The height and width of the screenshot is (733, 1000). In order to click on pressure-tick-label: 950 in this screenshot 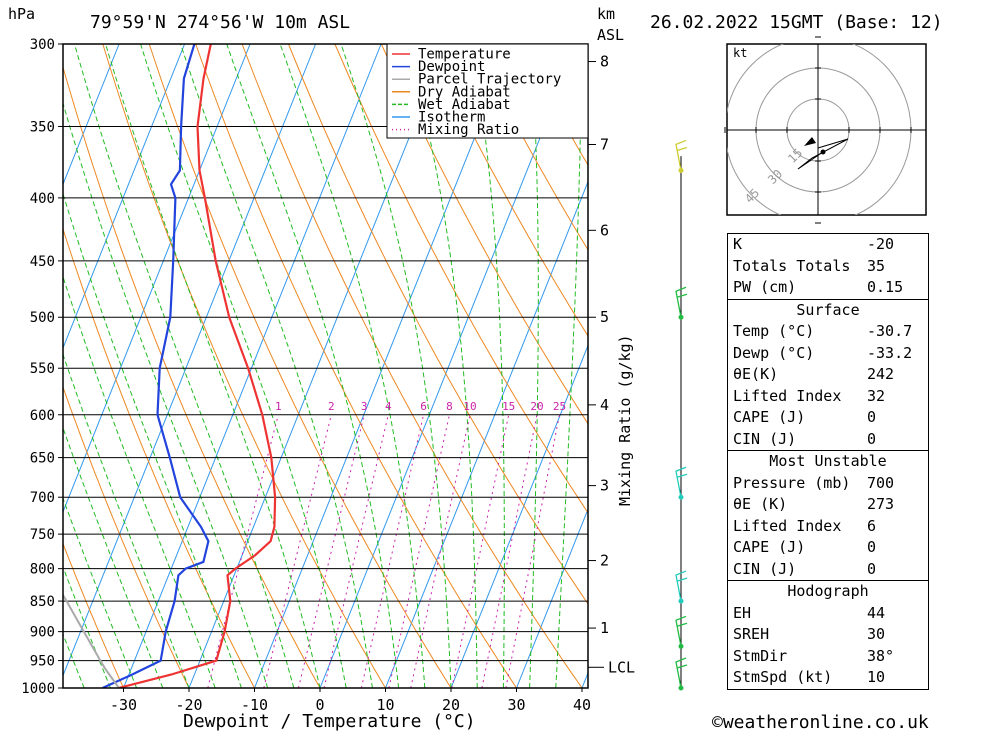, I will do `click(42, 662)`.